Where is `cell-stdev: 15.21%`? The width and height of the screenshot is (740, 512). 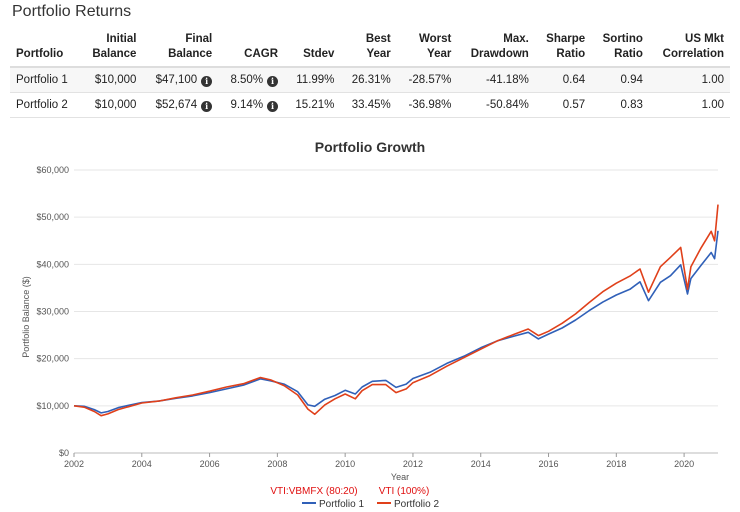
cell-stdev: 15.21% is located at coordinates (312, 105).